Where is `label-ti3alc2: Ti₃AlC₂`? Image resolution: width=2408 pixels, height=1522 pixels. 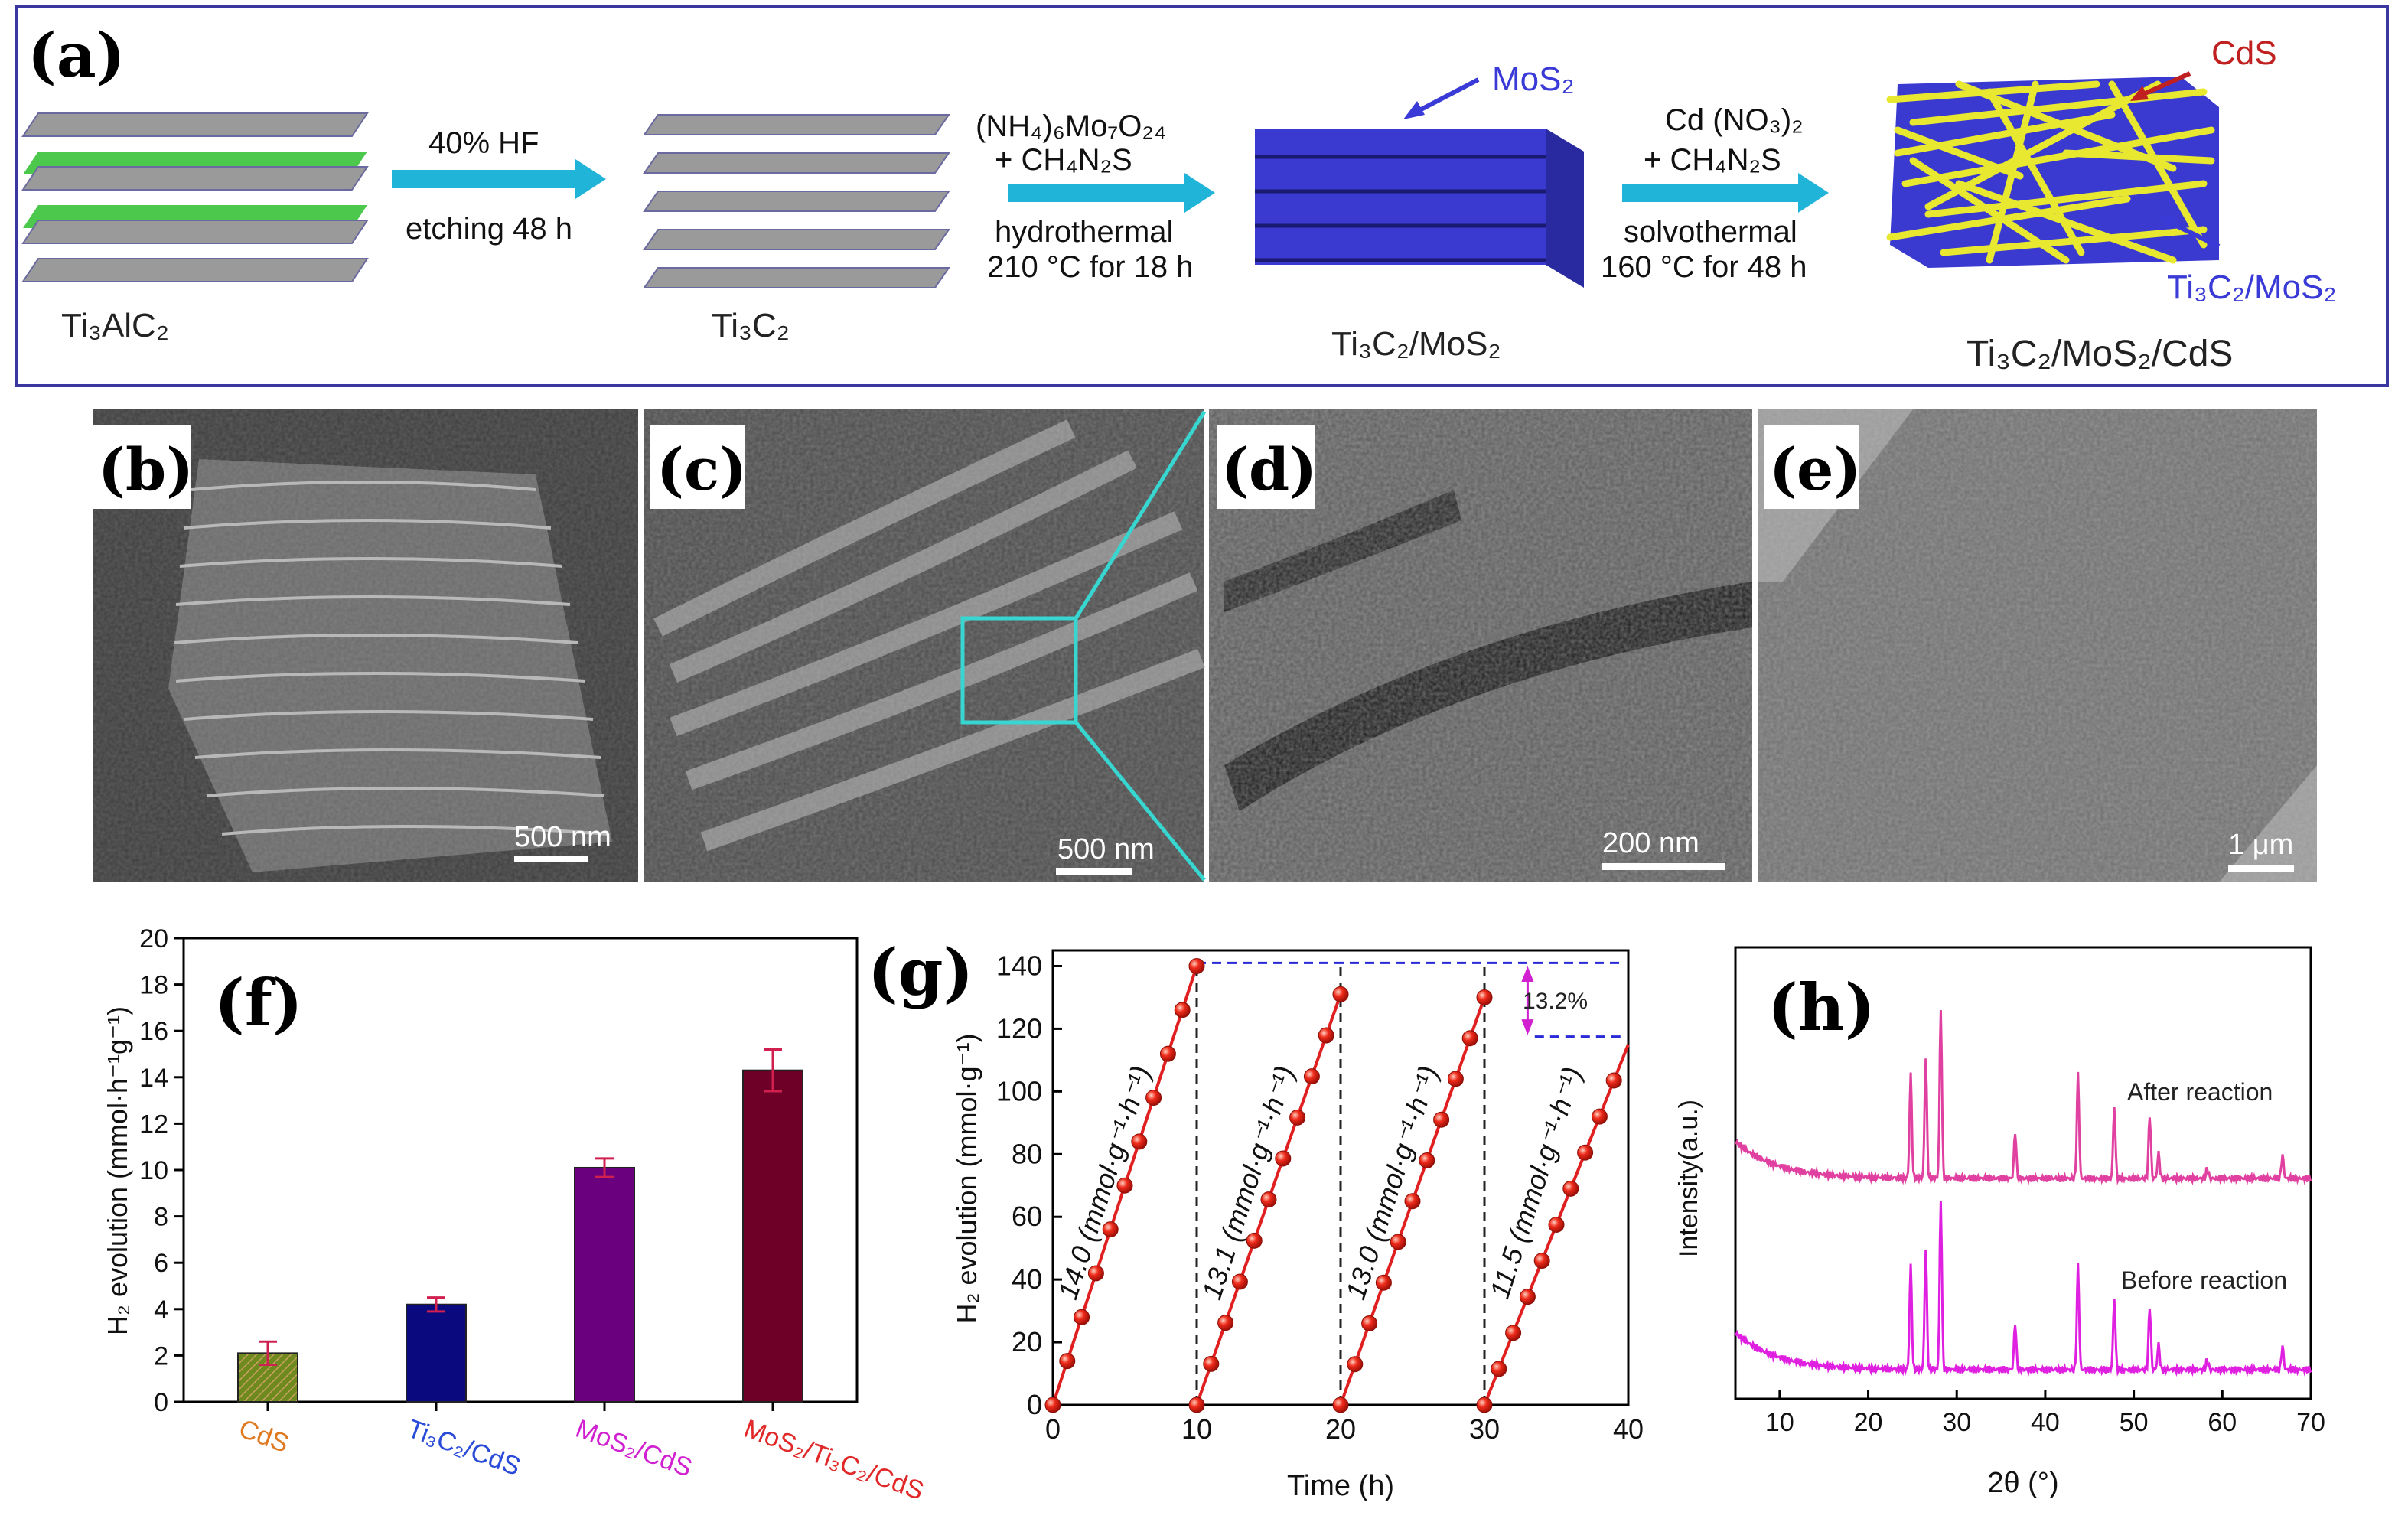
label-ti3alc2: Ti₃AlC₂ is located at coordinates (115, 325).